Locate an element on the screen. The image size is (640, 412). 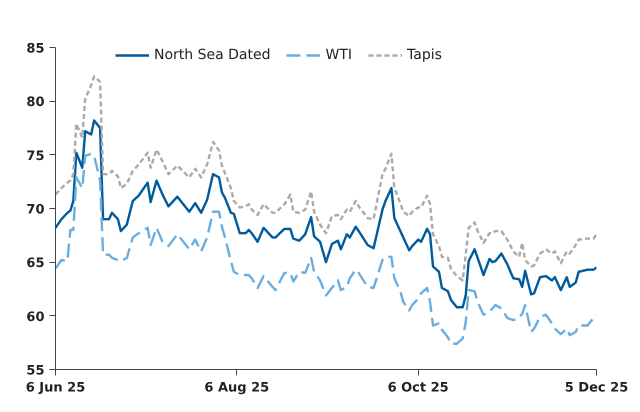
x-tick-label: 6 Jun 25 is located at coordinates (56, 388).